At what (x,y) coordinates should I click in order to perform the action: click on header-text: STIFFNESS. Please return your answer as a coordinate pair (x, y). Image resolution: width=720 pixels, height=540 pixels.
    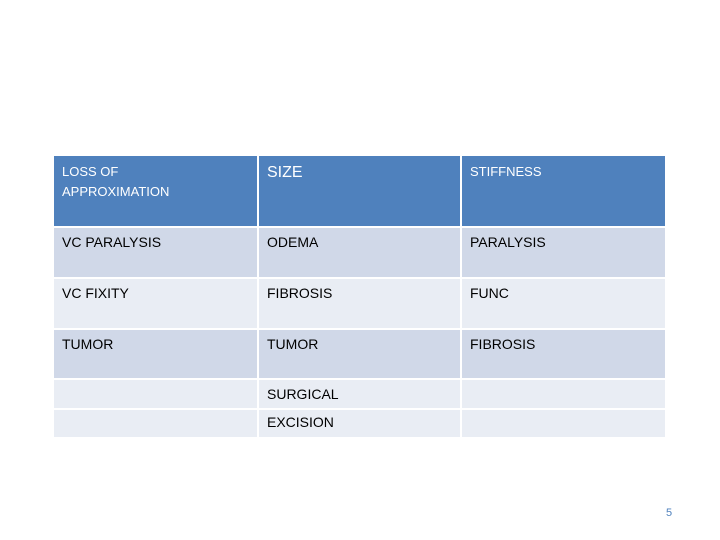
    Looking at the image, I should click on (506, 171).